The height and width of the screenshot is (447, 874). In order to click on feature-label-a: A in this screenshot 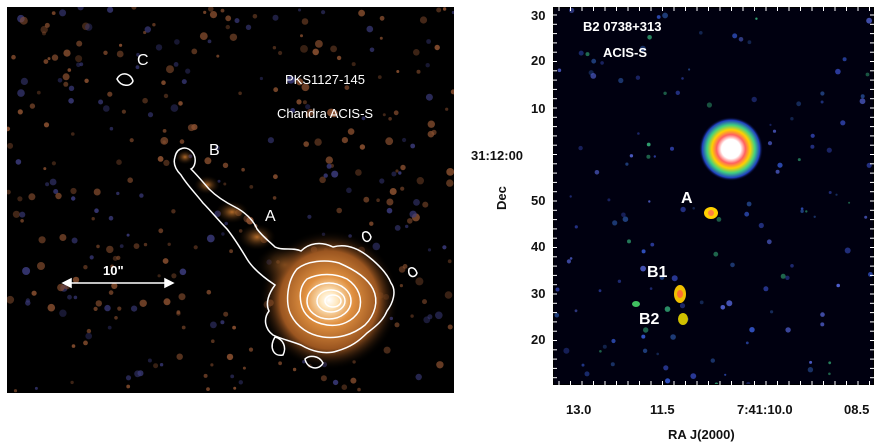, I will do `click(270, 216)`.